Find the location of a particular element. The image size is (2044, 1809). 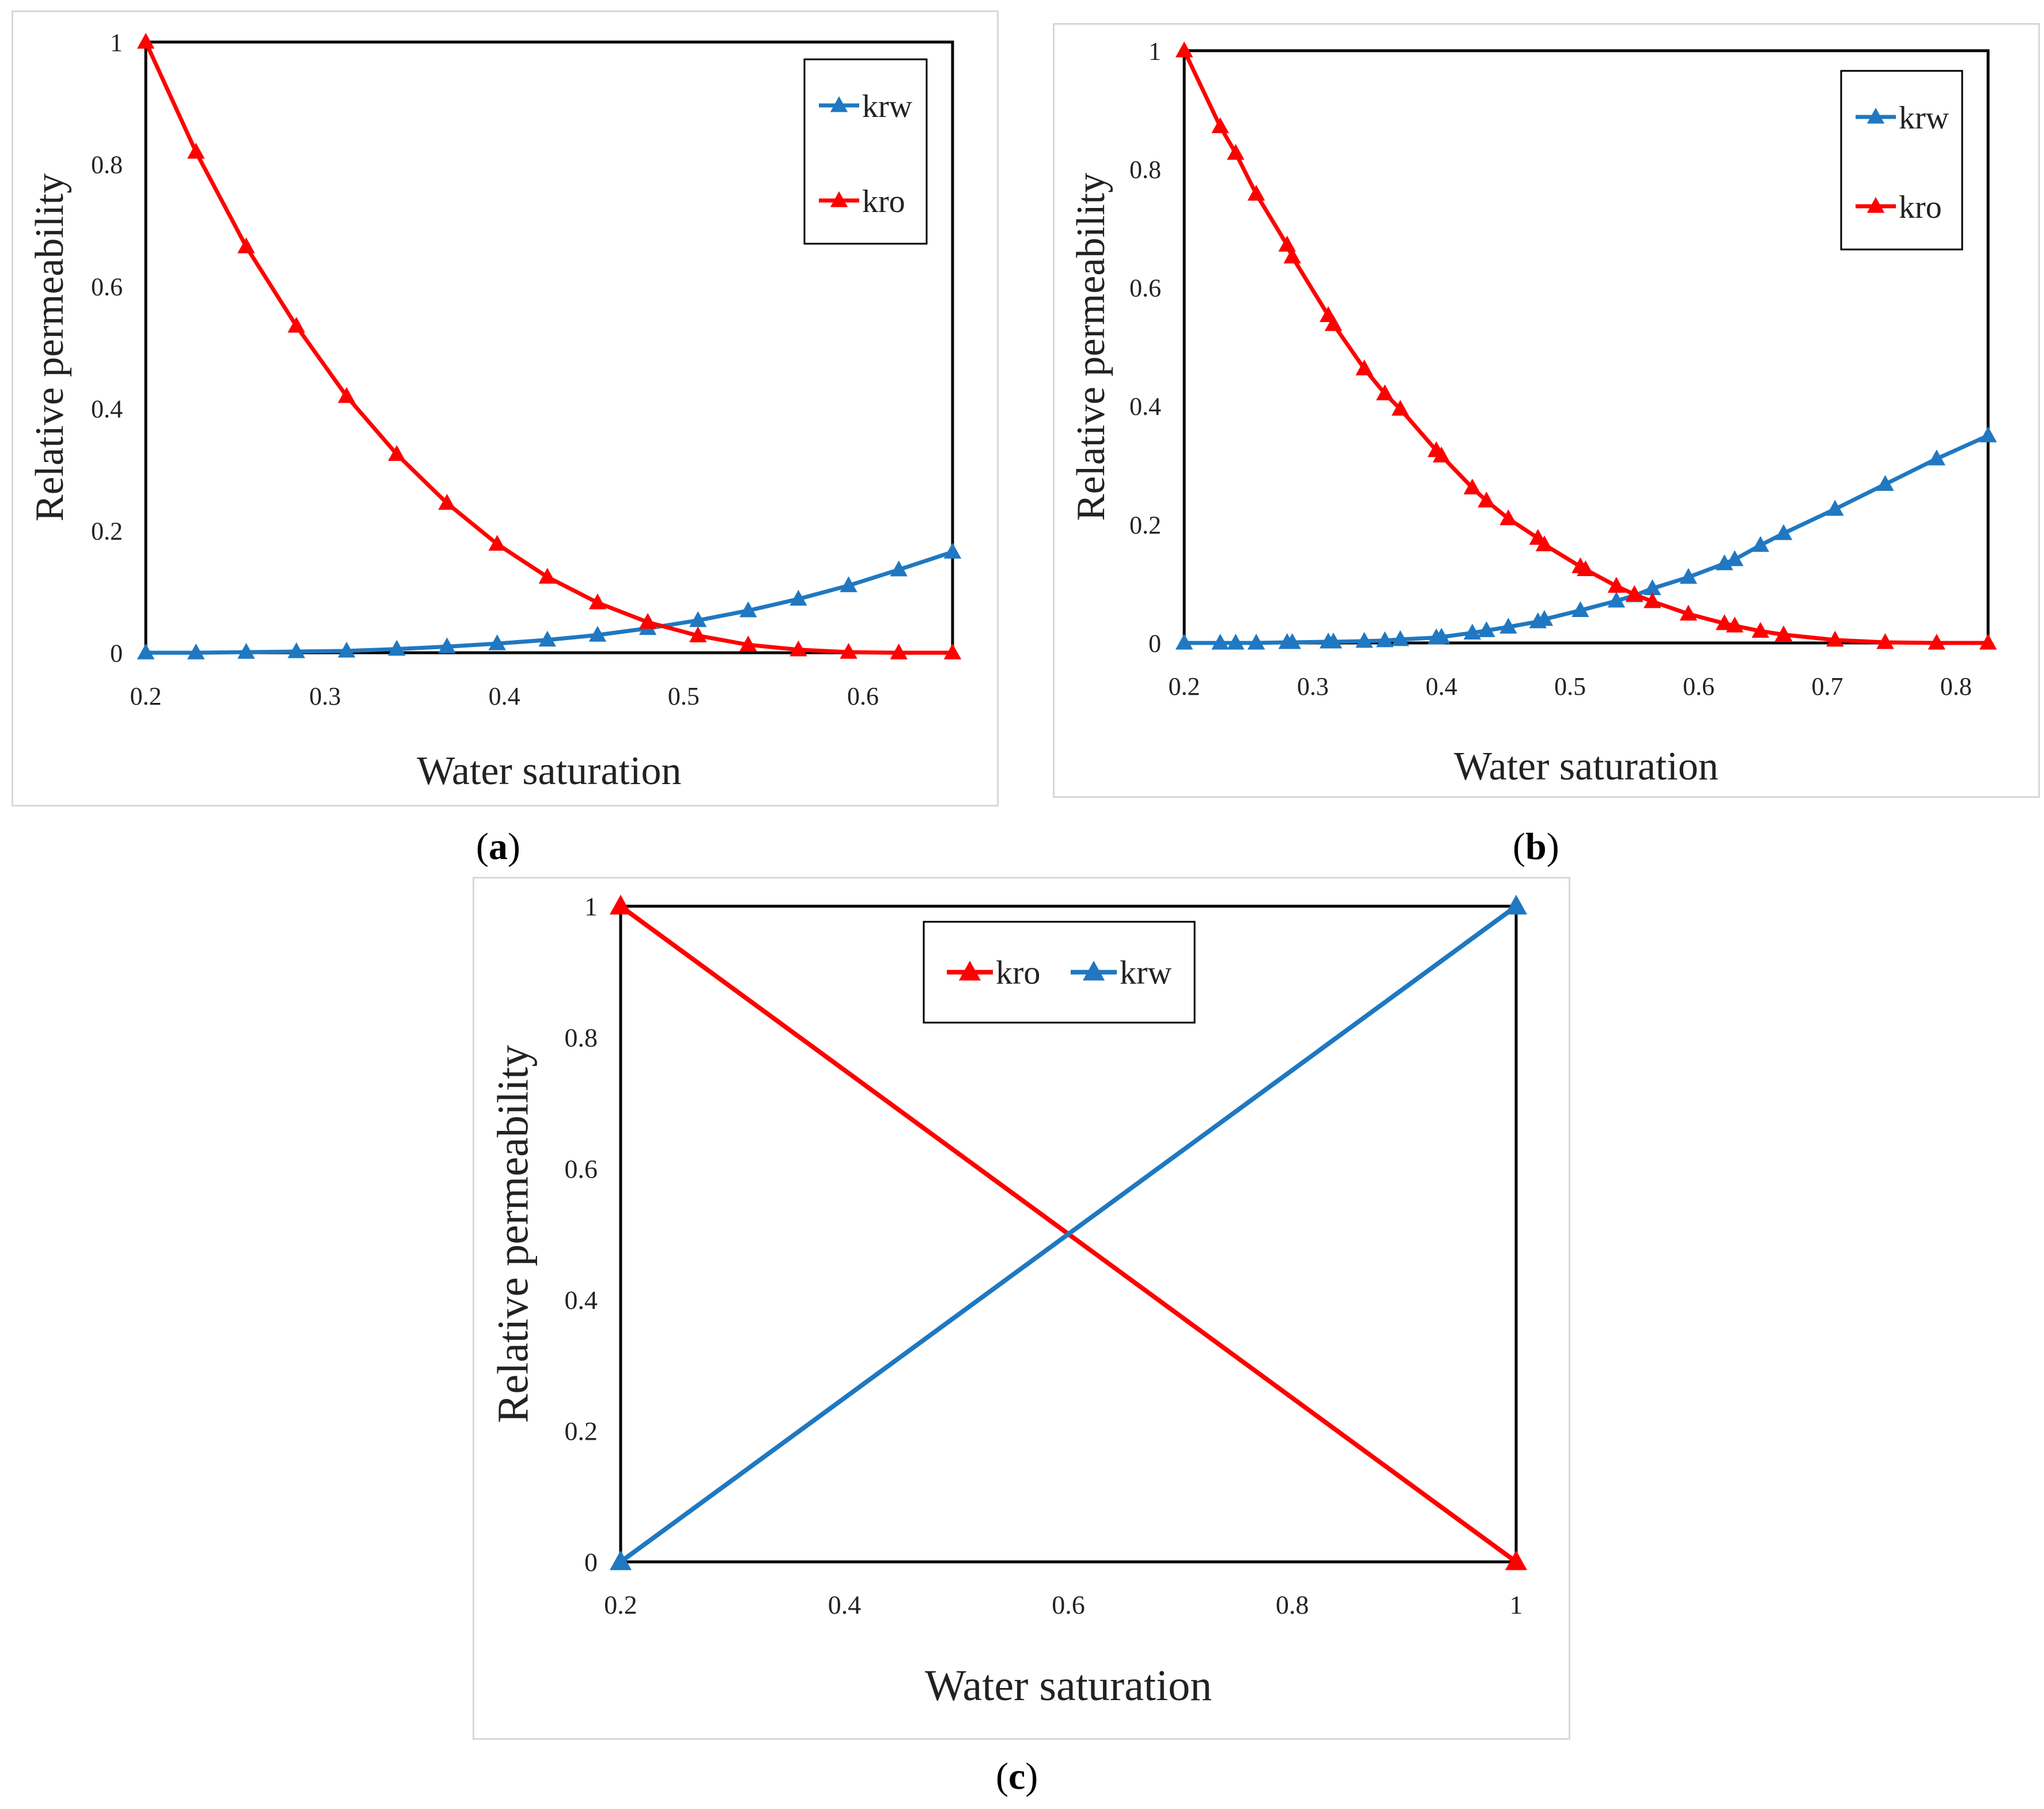

caption-a-letter: a is located at coordinates (498, 847).